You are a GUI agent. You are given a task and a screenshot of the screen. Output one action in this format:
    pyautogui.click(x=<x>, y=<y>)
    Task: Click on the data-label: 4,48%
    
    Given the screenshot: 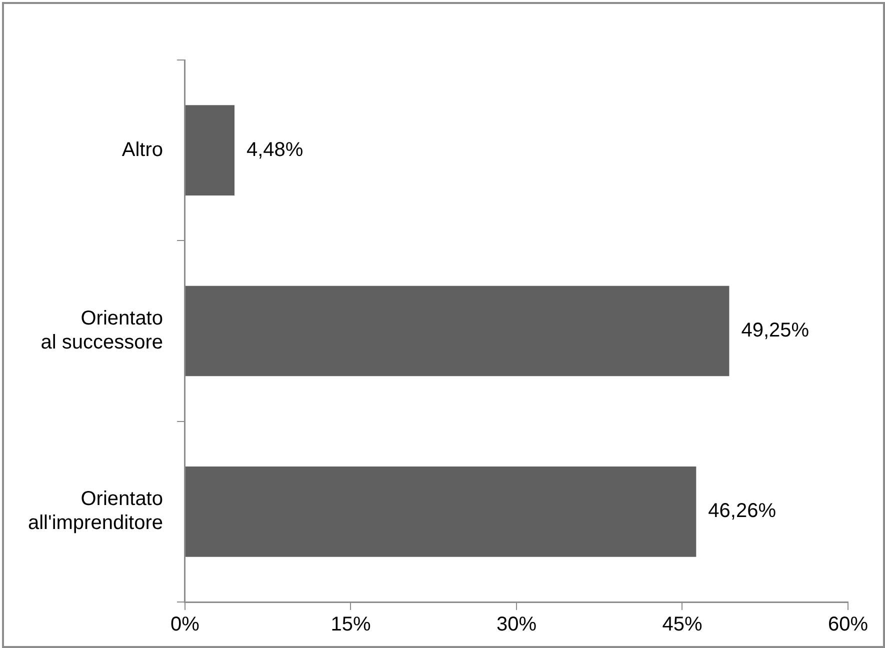 What is the action you would take?
    pyautogui.click(x=275, y=149)
    